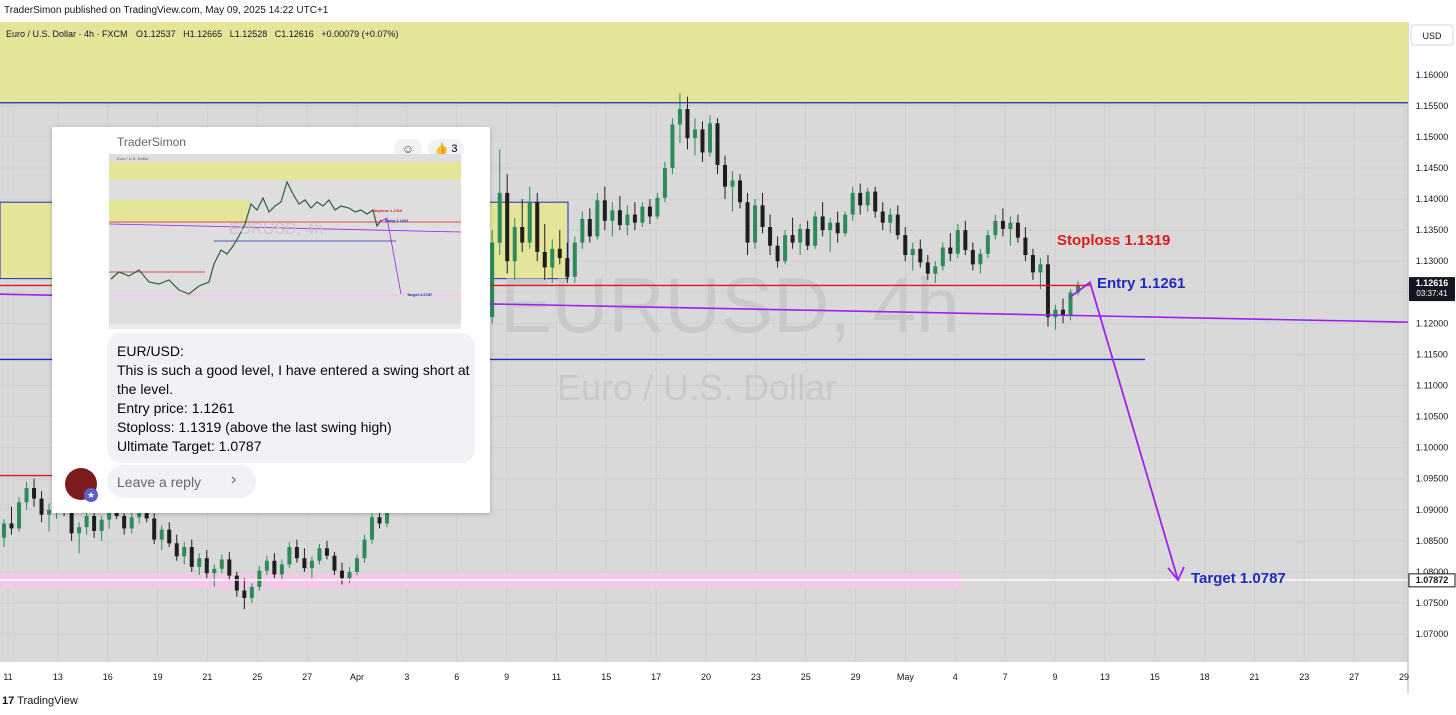 The image size is (1456, 715). I want to click on thumb-target: Target 1.0787, so click(420, 294).